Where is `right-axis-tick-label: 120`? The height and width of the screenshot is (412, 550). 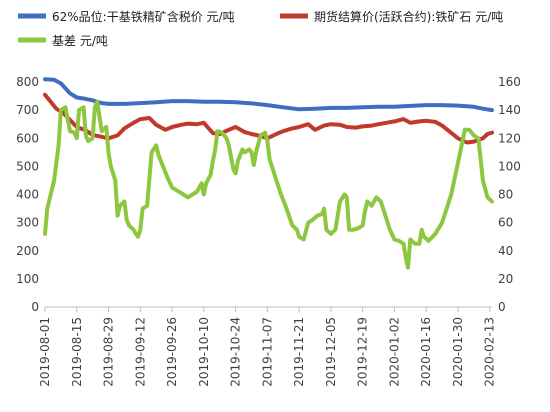
right-axis-tick-label: 120 is located at coordinates (509, 138).